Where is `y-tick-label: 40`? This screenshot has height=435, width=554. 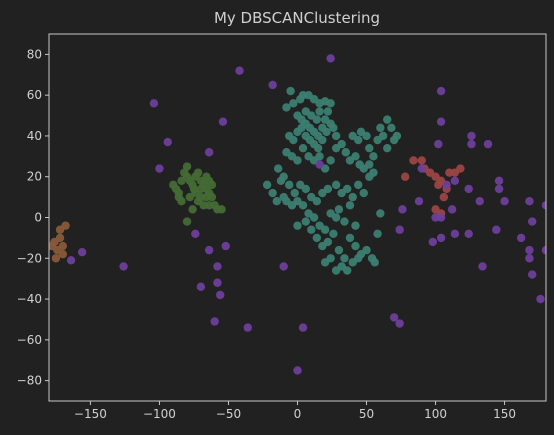 y-tick-label: 40 is located at coordinates (34, 136).